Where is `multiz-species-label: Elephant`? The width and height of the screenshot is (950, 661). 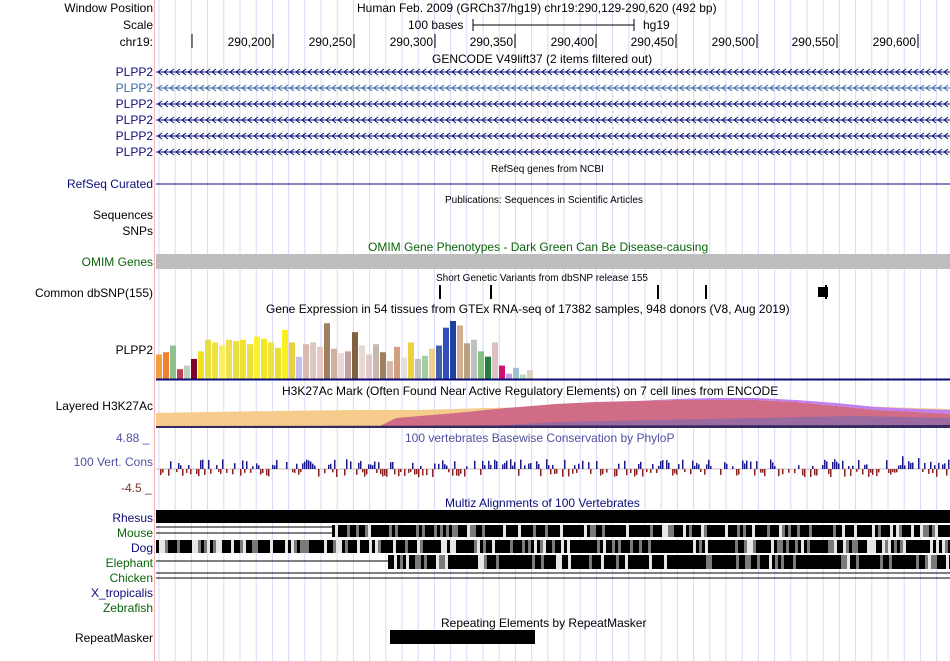 multiz-species-label: Elephant is located at coordinates (129, 563).